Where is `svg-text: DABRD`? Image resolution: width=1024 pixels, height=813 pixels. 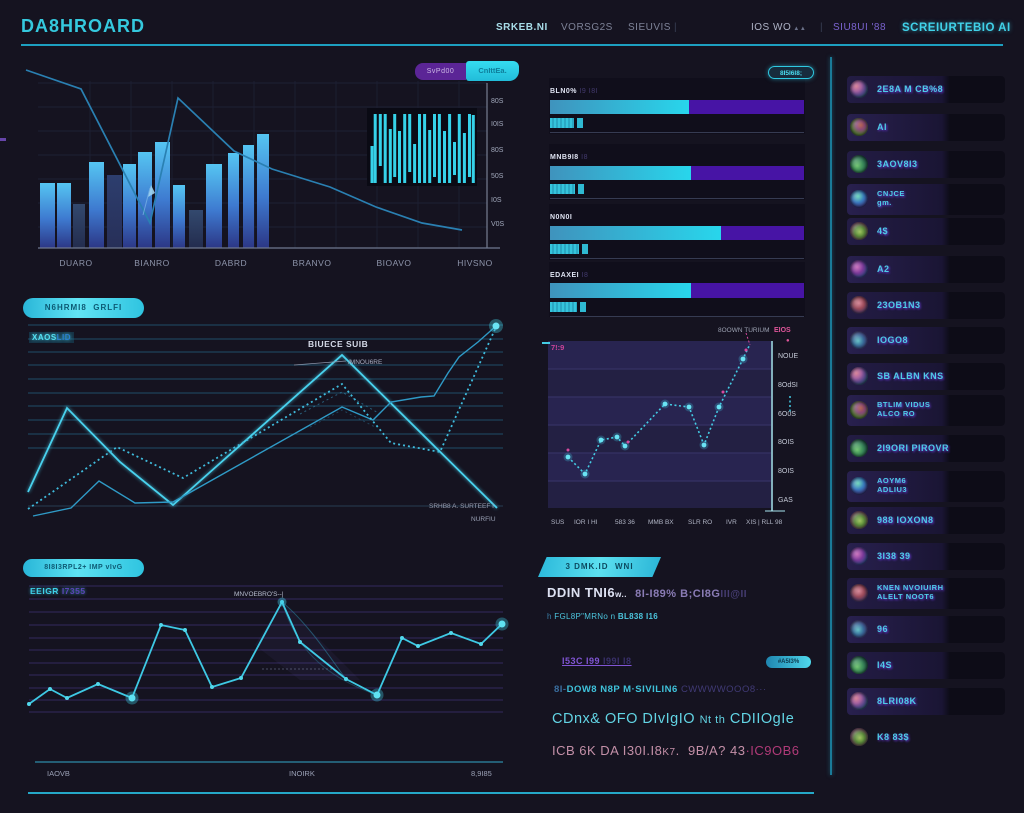 svg-text: DABRD is located at coordinates (231, 263).